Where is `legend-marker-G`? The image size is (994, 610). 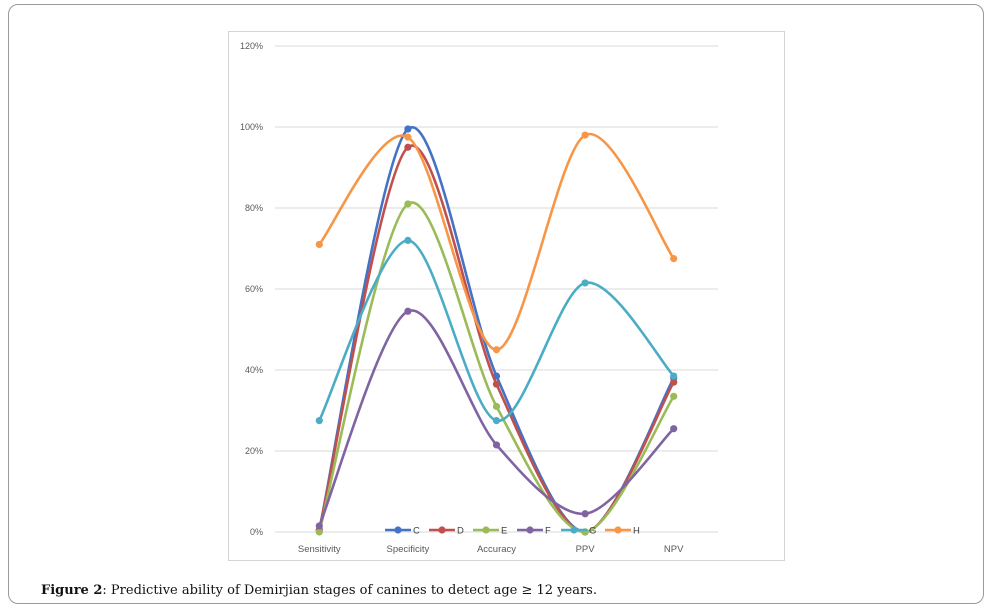
legend-marker-G is located at coordinates (574, 530).